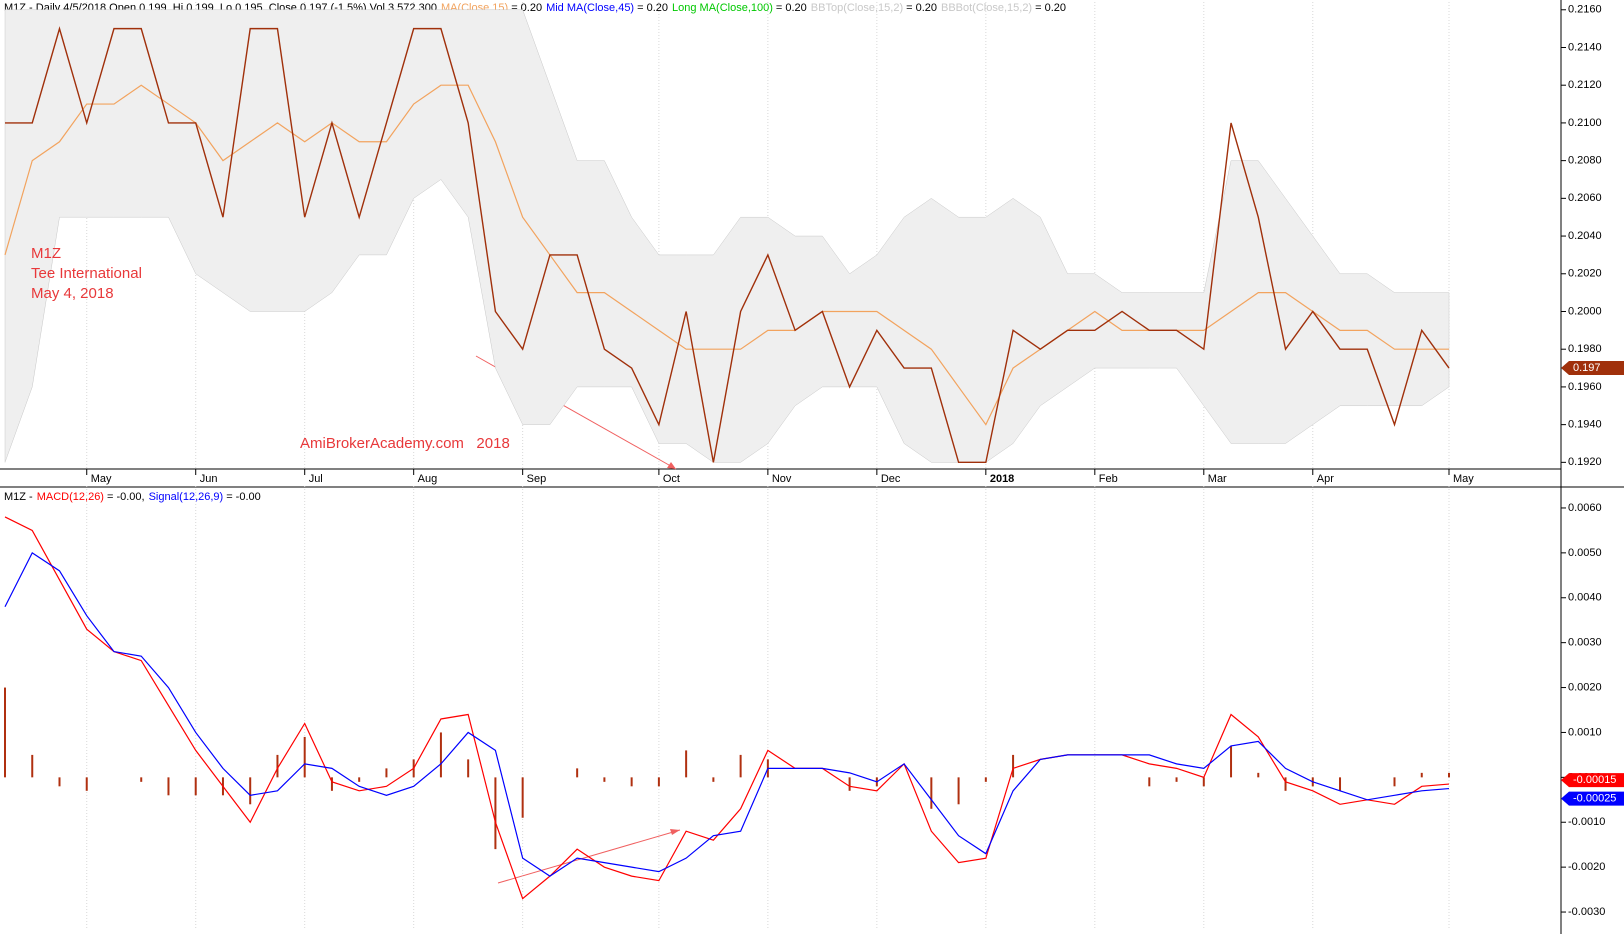 This screenshot has width=1624, height=934. Describe the element at coordinates (1585, 462) in the screenshot. I see `y-tick-label: 0.1920` at that location.